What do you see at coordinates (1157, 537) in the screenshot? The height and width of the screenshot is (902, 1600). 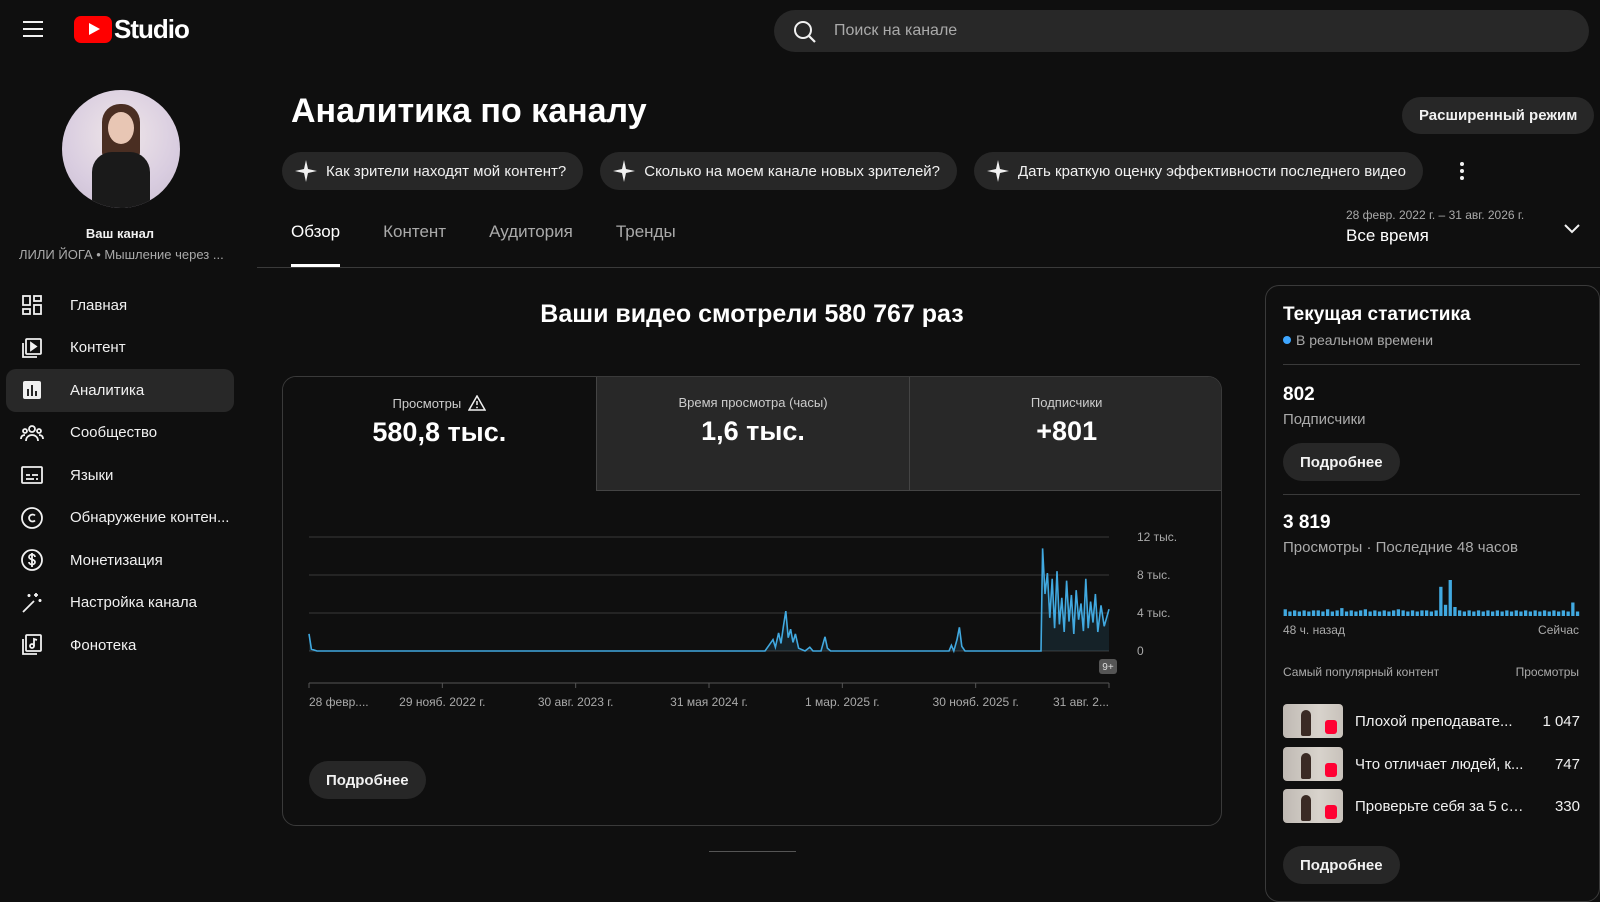 I see `y-tick-label: 12 тыс.` at bounding box center [1157, 537].